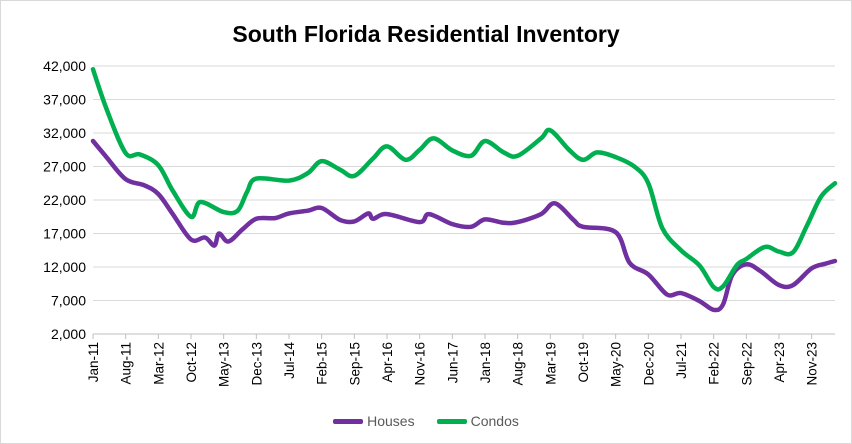 The height and width of the screenshot is (444, 852). What do you see at coordinates (68, 301) in the screenshot?
I see `y-tick-label: 7,000` at bounding box center [68, 301].